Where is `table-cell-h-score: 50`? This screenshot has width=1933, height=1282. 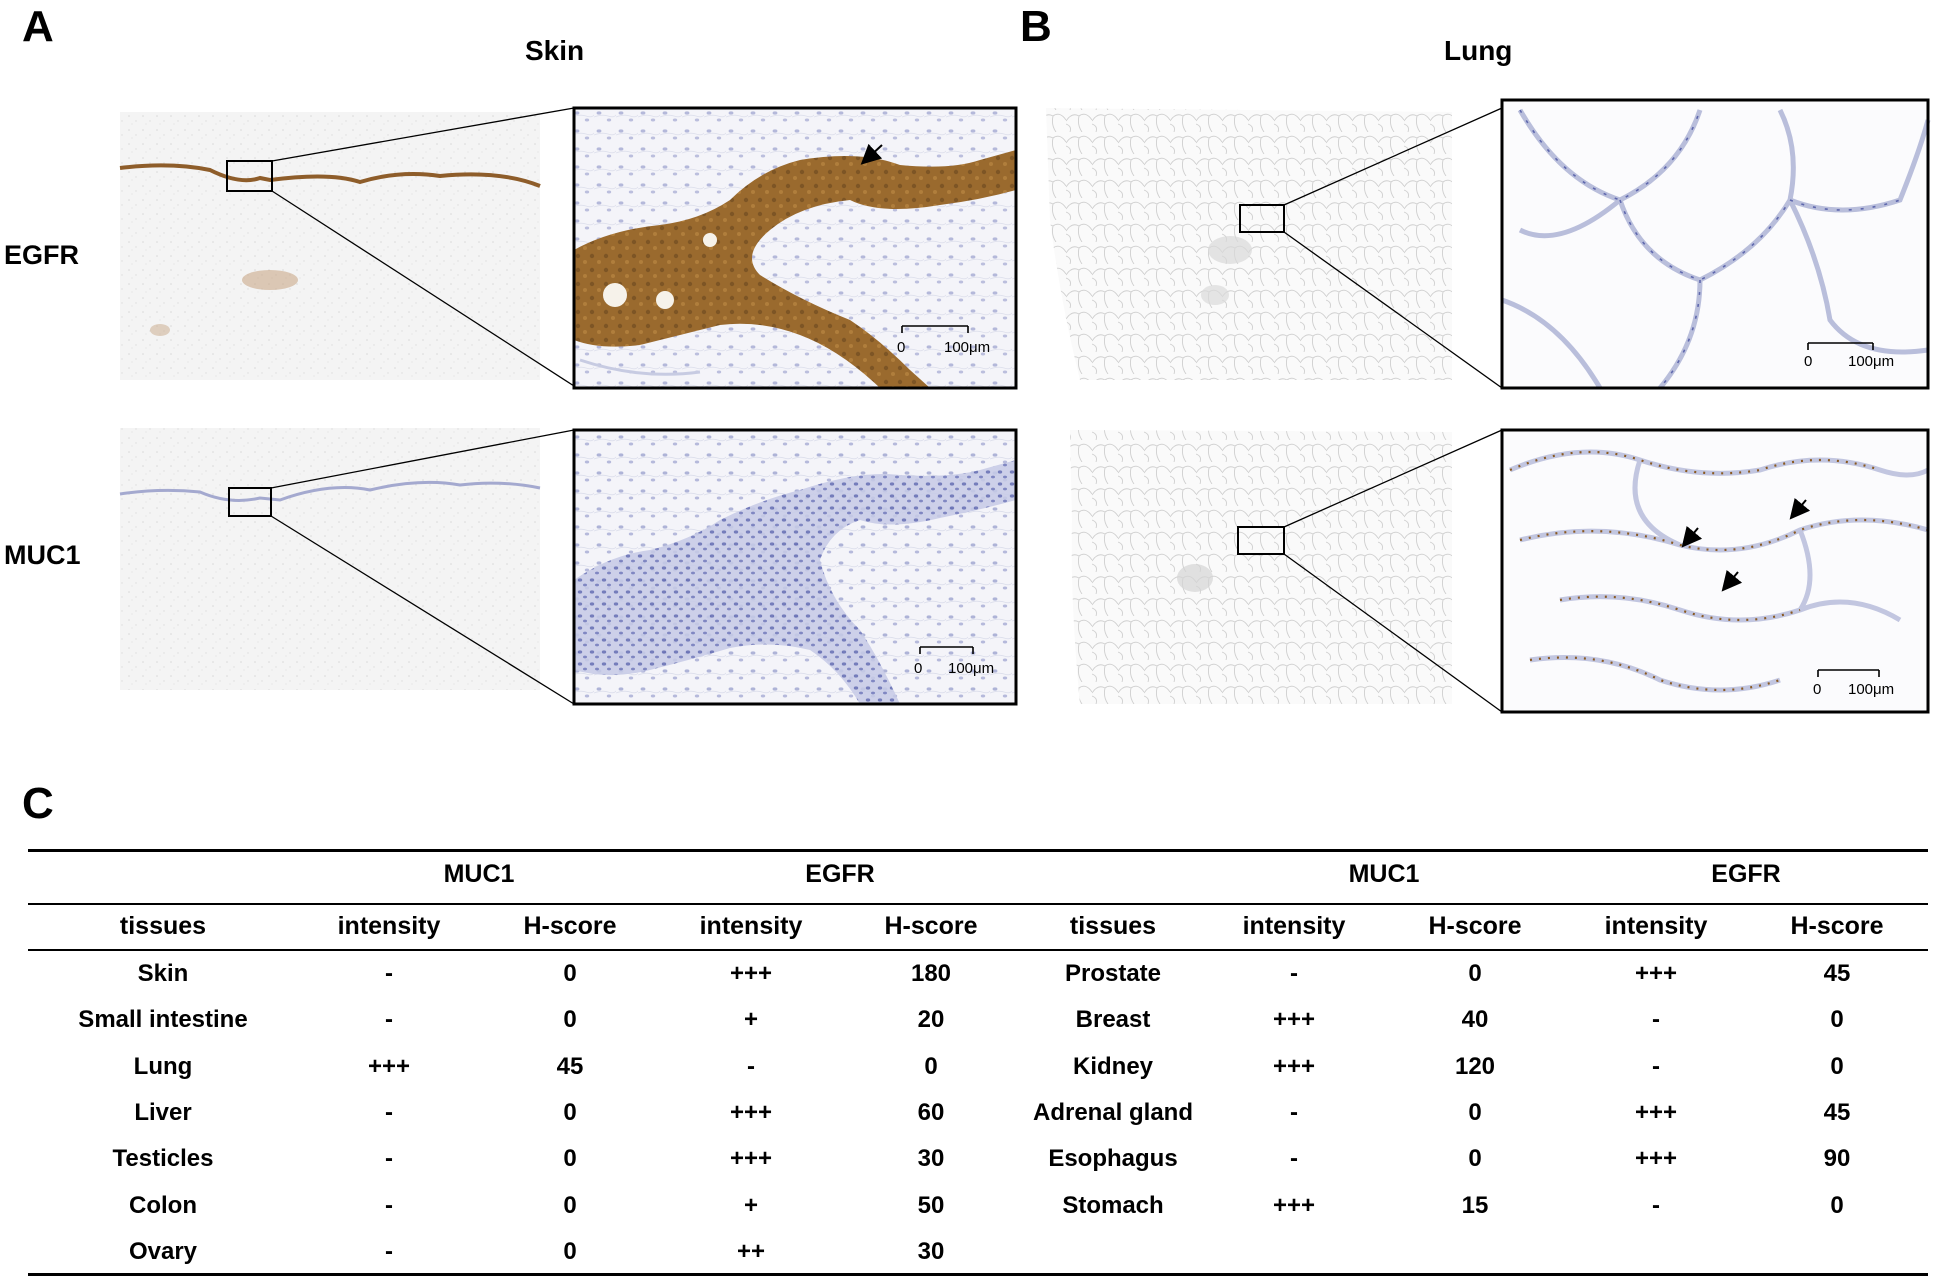
table-cell-h-score: 50 is located at coordinates (931, 1205).